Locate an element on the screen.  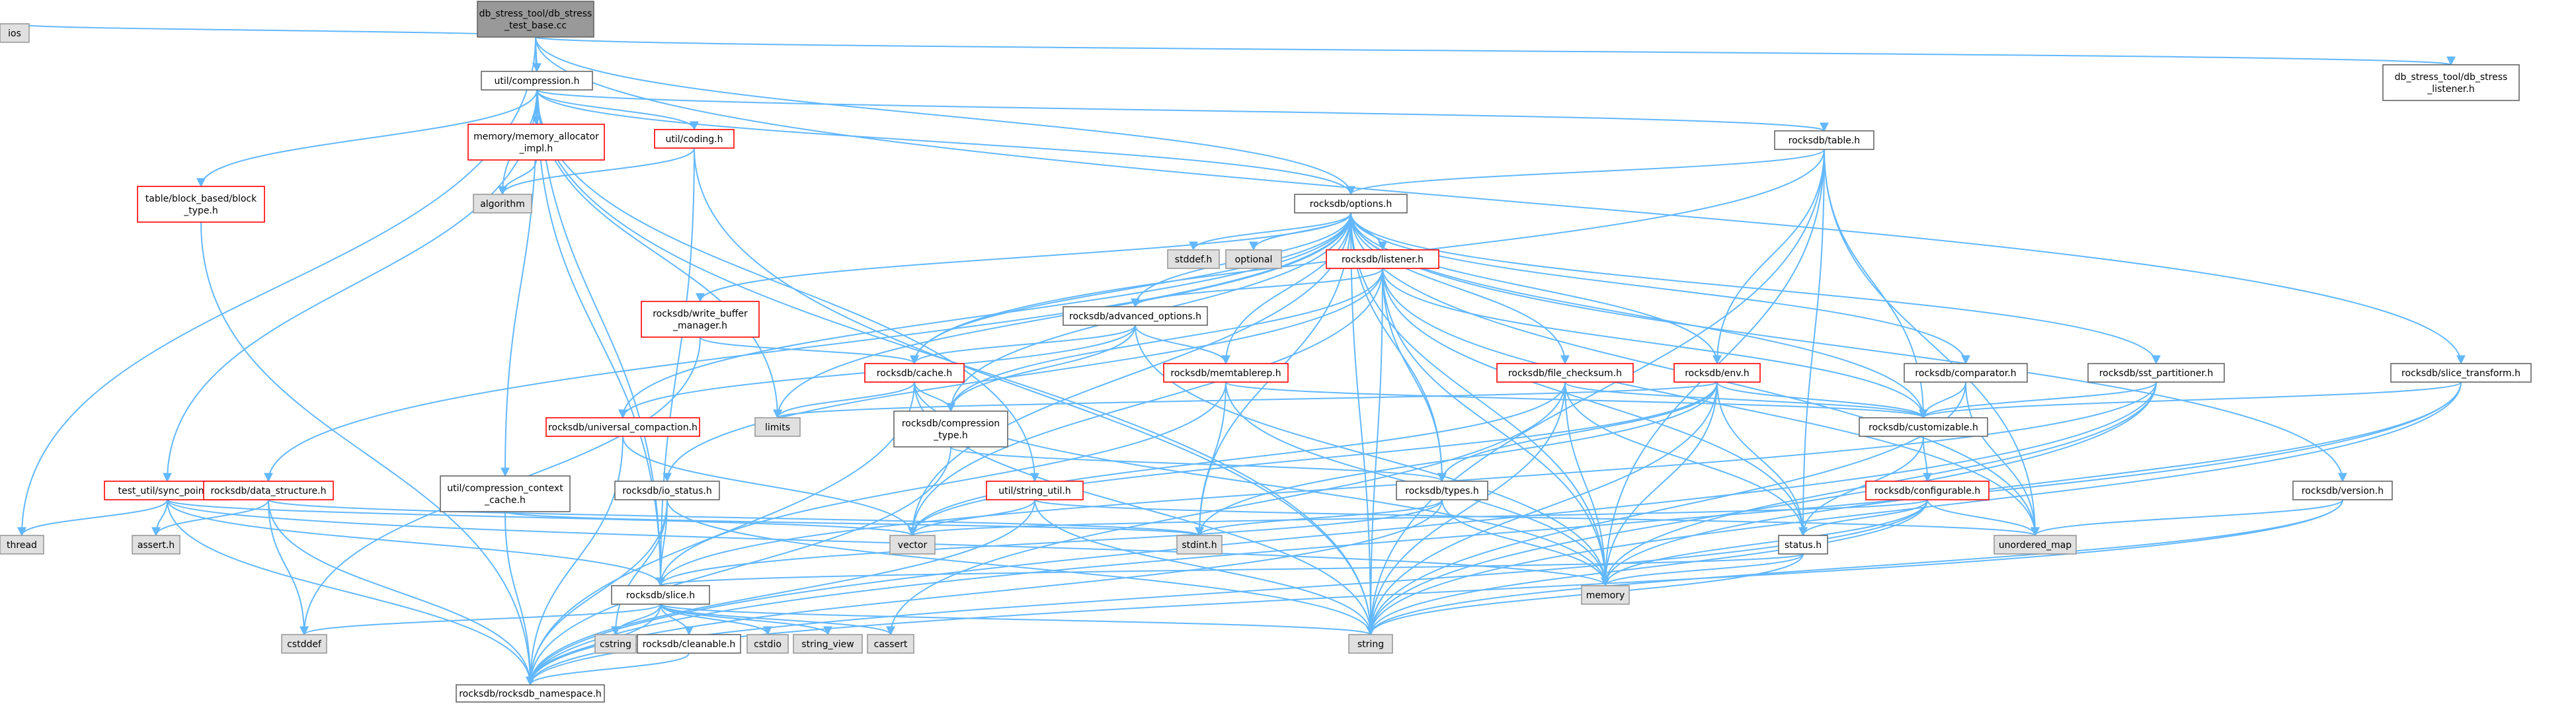
node-status: status.h is located at coordinates (1803, 545).